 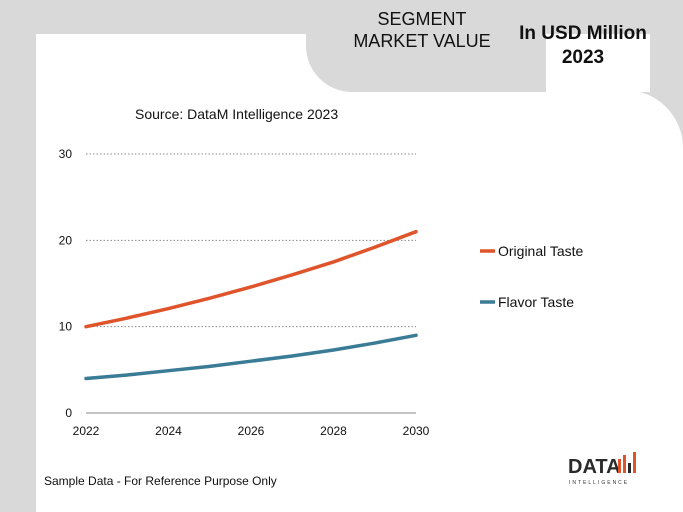 What do you see at coordinates (536, 302) in the screenshot?
I see `legend-label: Flavor Taste` at bounding box center [536, 302].